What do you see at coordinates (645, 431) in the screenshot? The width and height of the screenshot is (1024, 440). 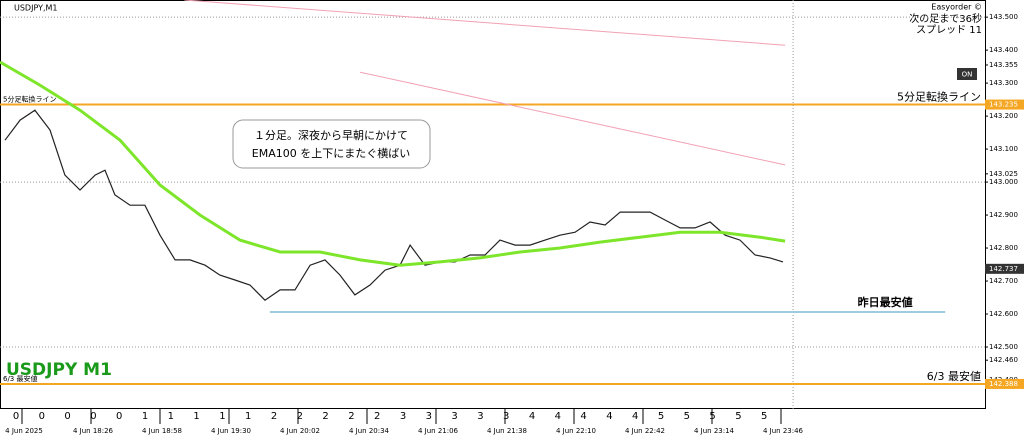 I see `x-tick-label: 4 Jun 22:42` at bounding box center [645, 431].